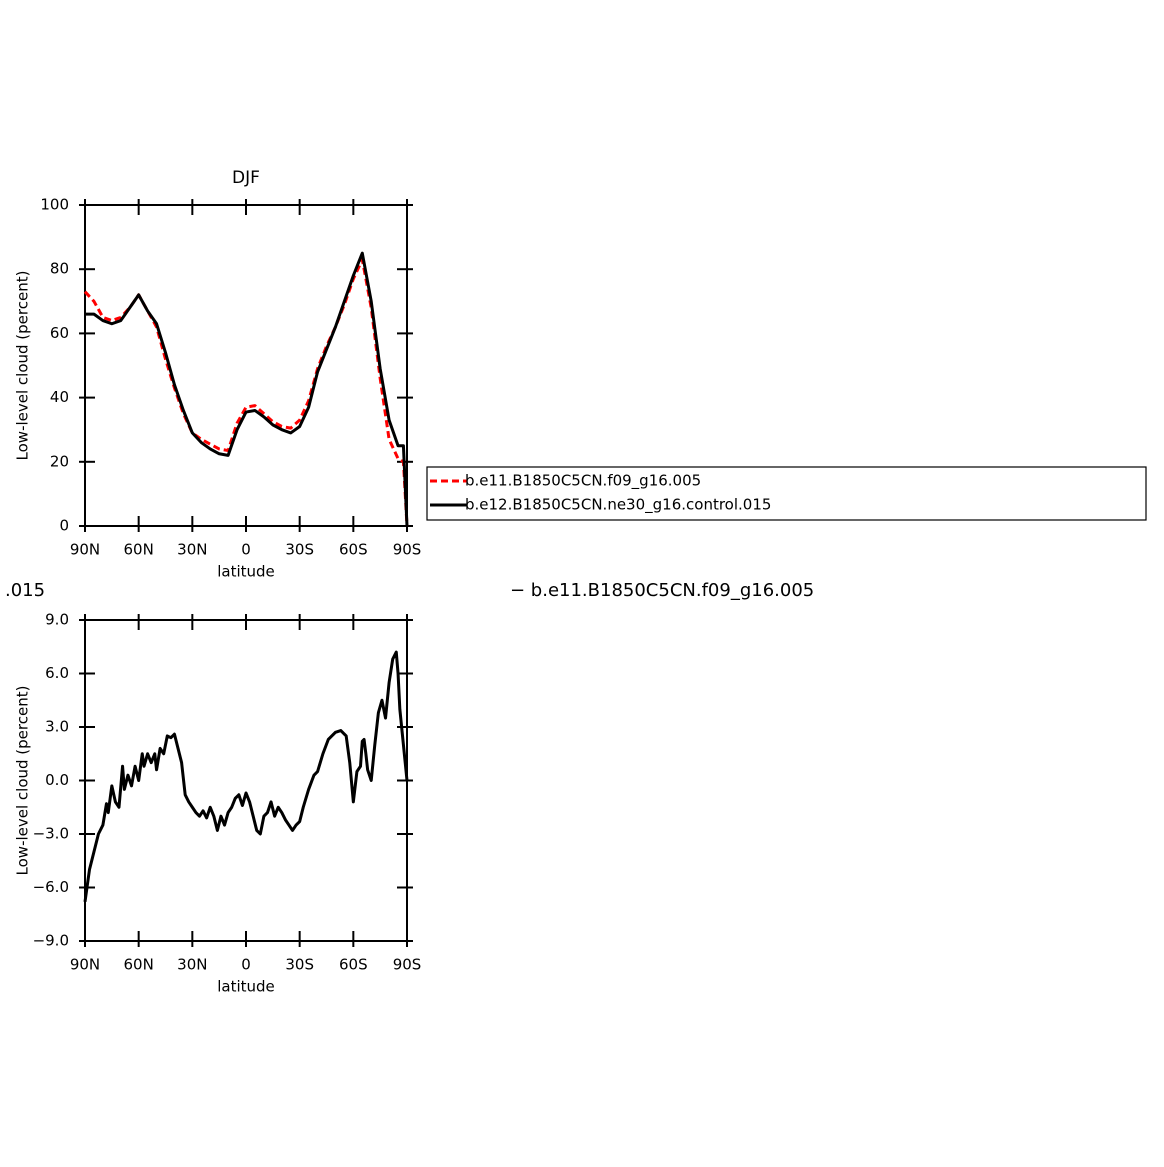 The height and width of the screenshot is (1167, 1164). Describe the element at coordinates (25, 590) in the screenshot. I see `annotation: .015` at that location.